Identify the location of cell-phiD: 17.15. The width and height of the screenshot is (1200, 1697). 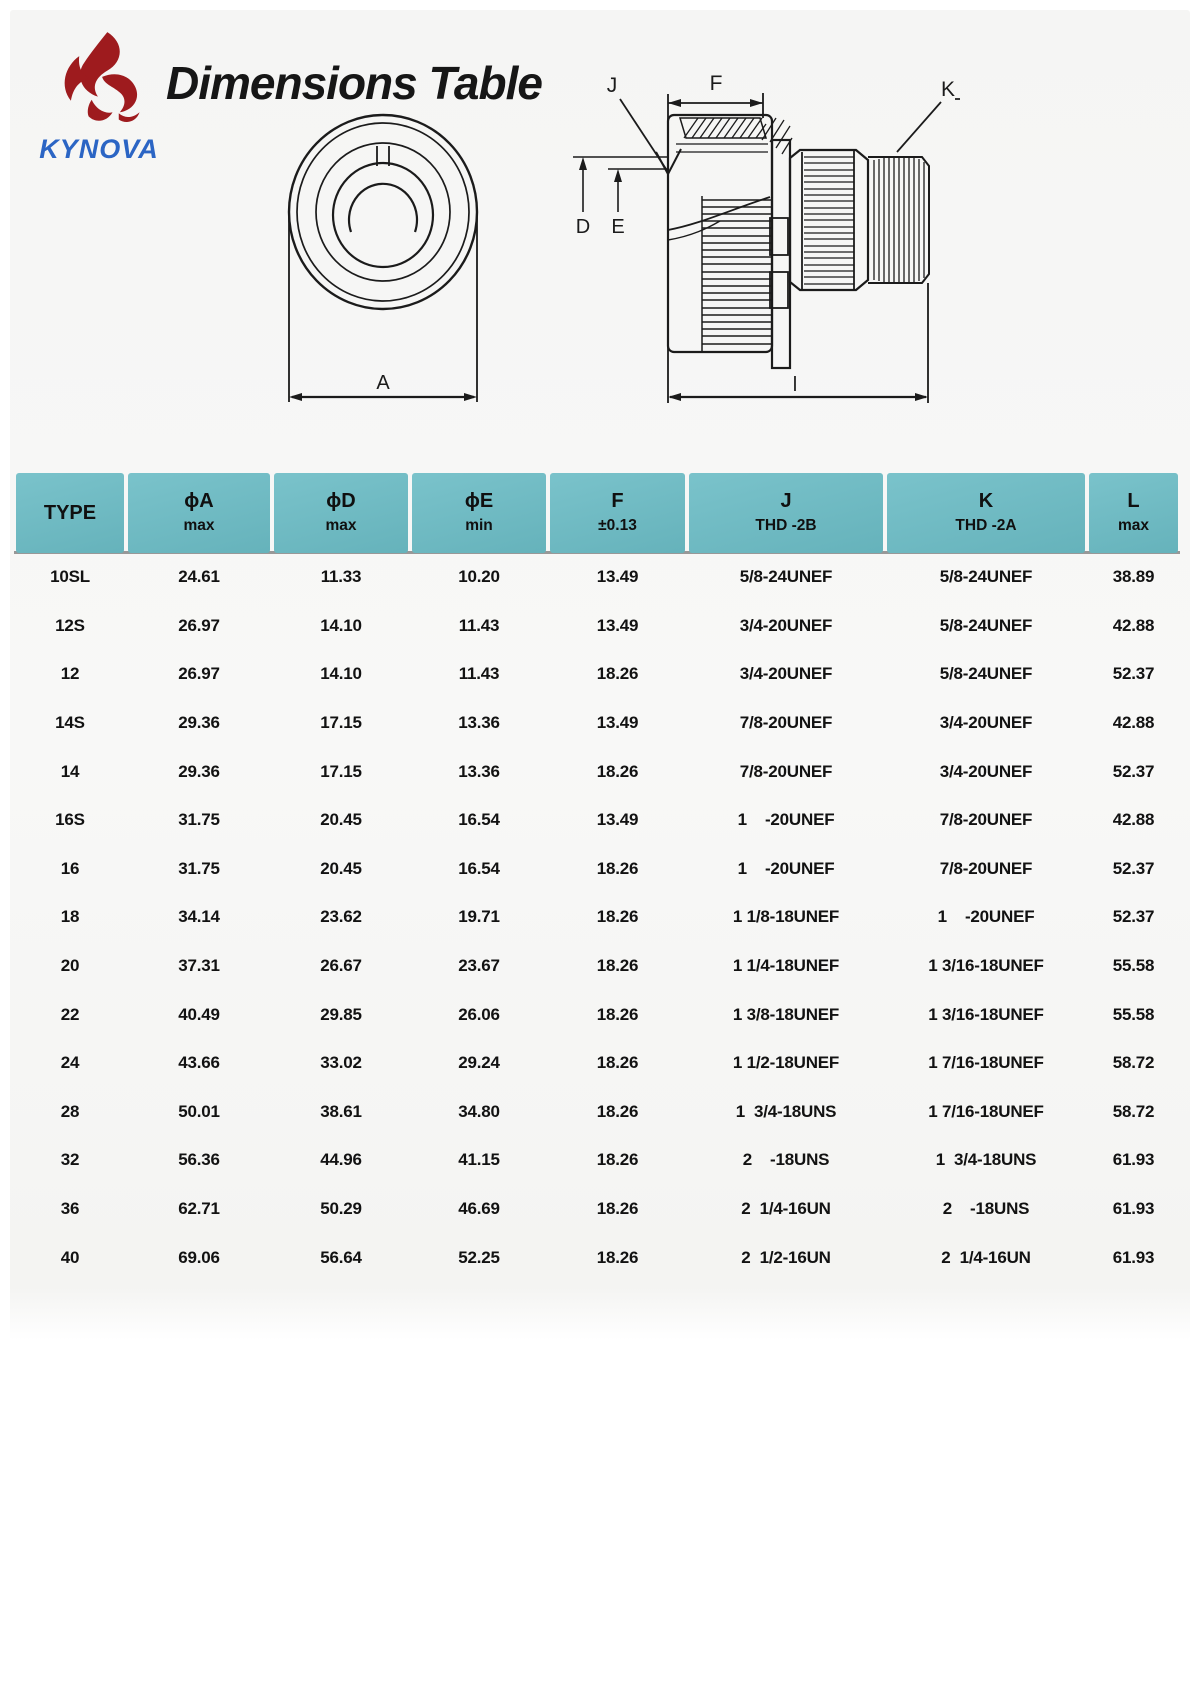
(341, 723).